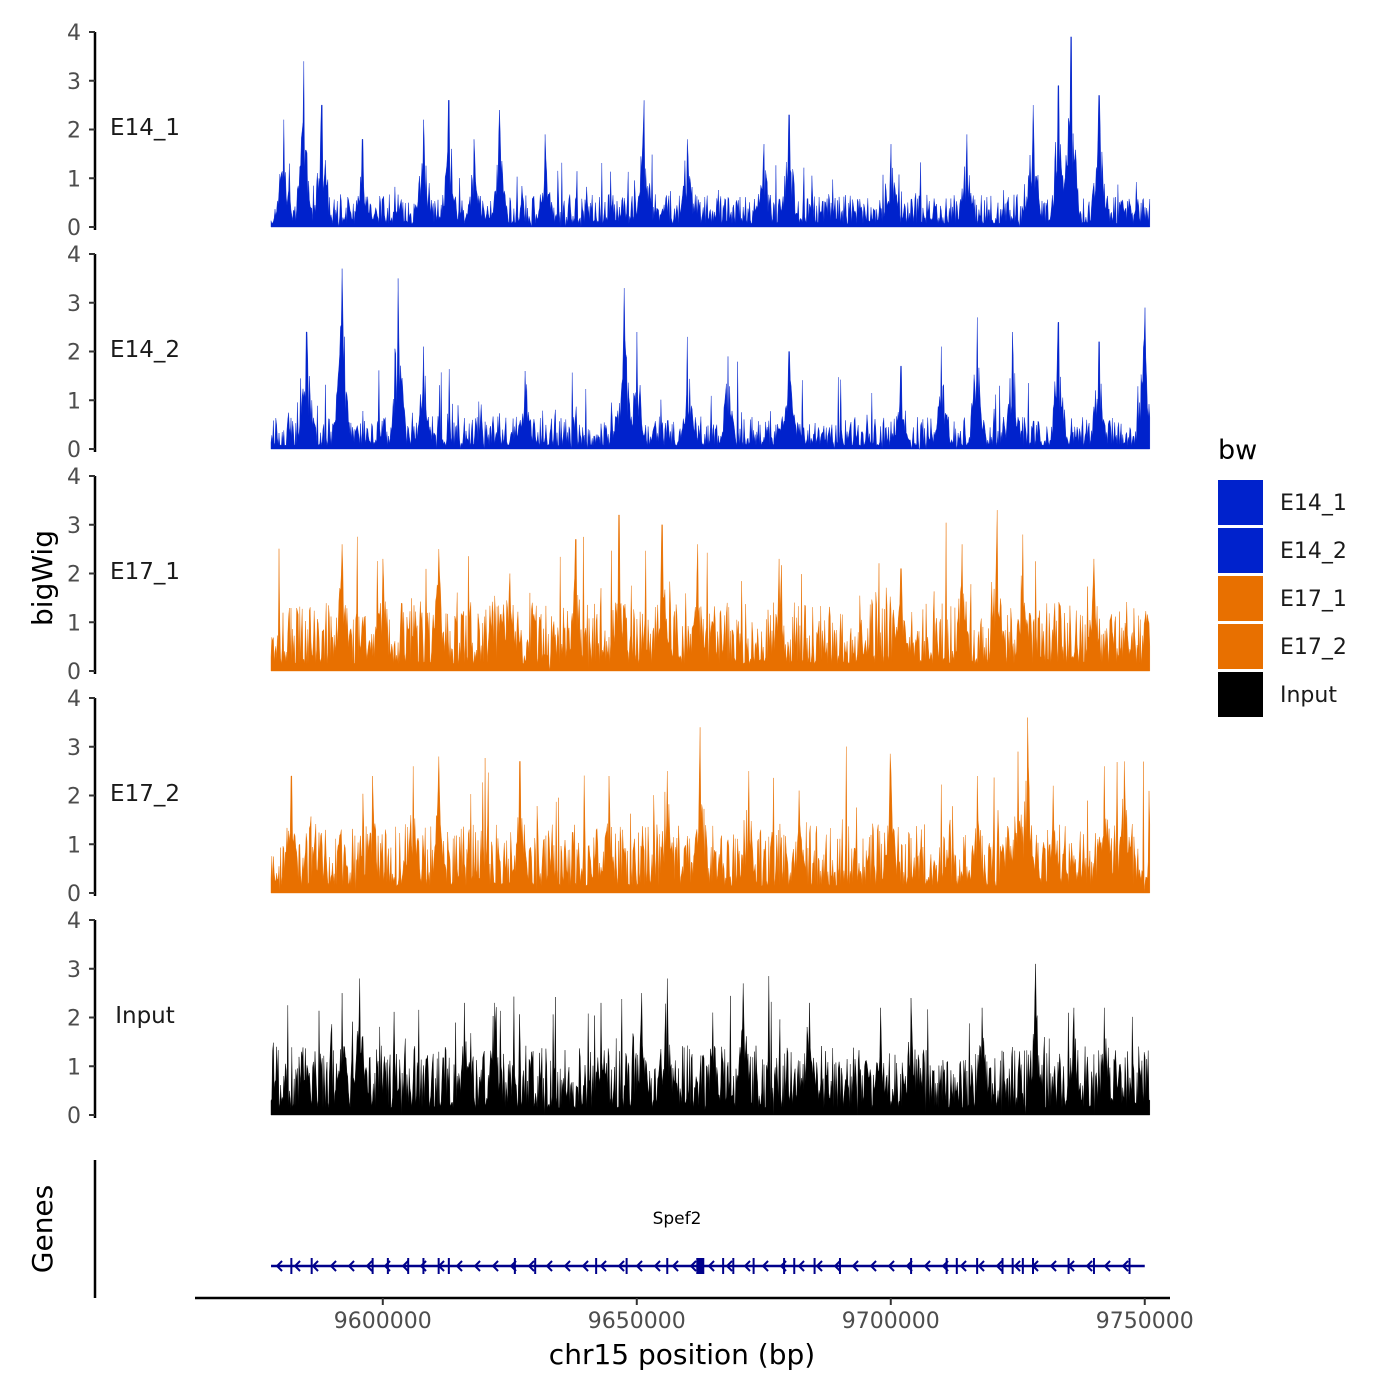 This screenshot has width=1400, height=1400. Describe the element at coordinates (1308, 695) in the screenshot. I see `legend-label: Input` at that location.